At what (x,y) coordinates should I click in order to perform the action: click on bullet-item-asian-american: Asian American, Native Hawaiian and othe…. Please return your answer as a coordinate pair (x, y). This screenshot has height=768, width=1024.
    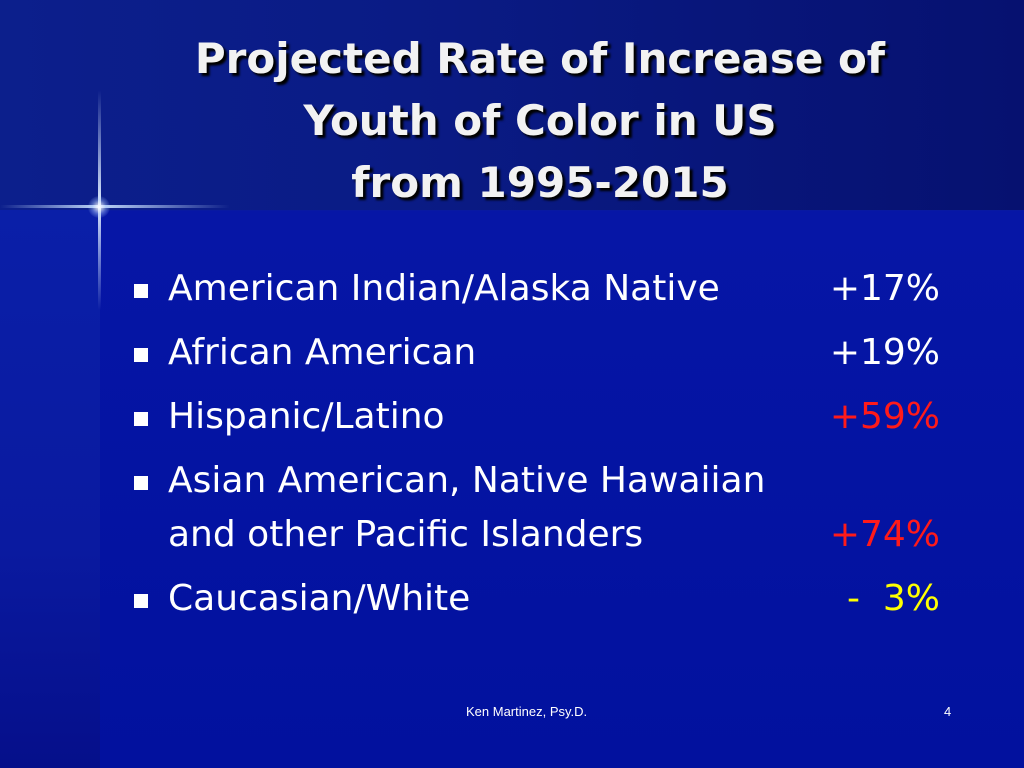
    Looking at the image, I should click on (545, 508).